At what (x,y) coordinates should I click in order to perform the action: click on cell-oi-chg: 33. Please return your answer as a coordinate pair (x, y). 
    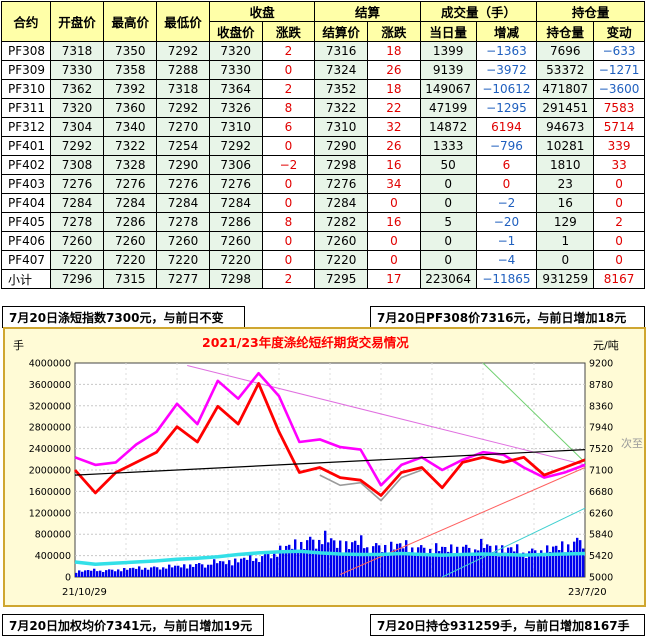
    Looking at the image, I should click on (619, 165).